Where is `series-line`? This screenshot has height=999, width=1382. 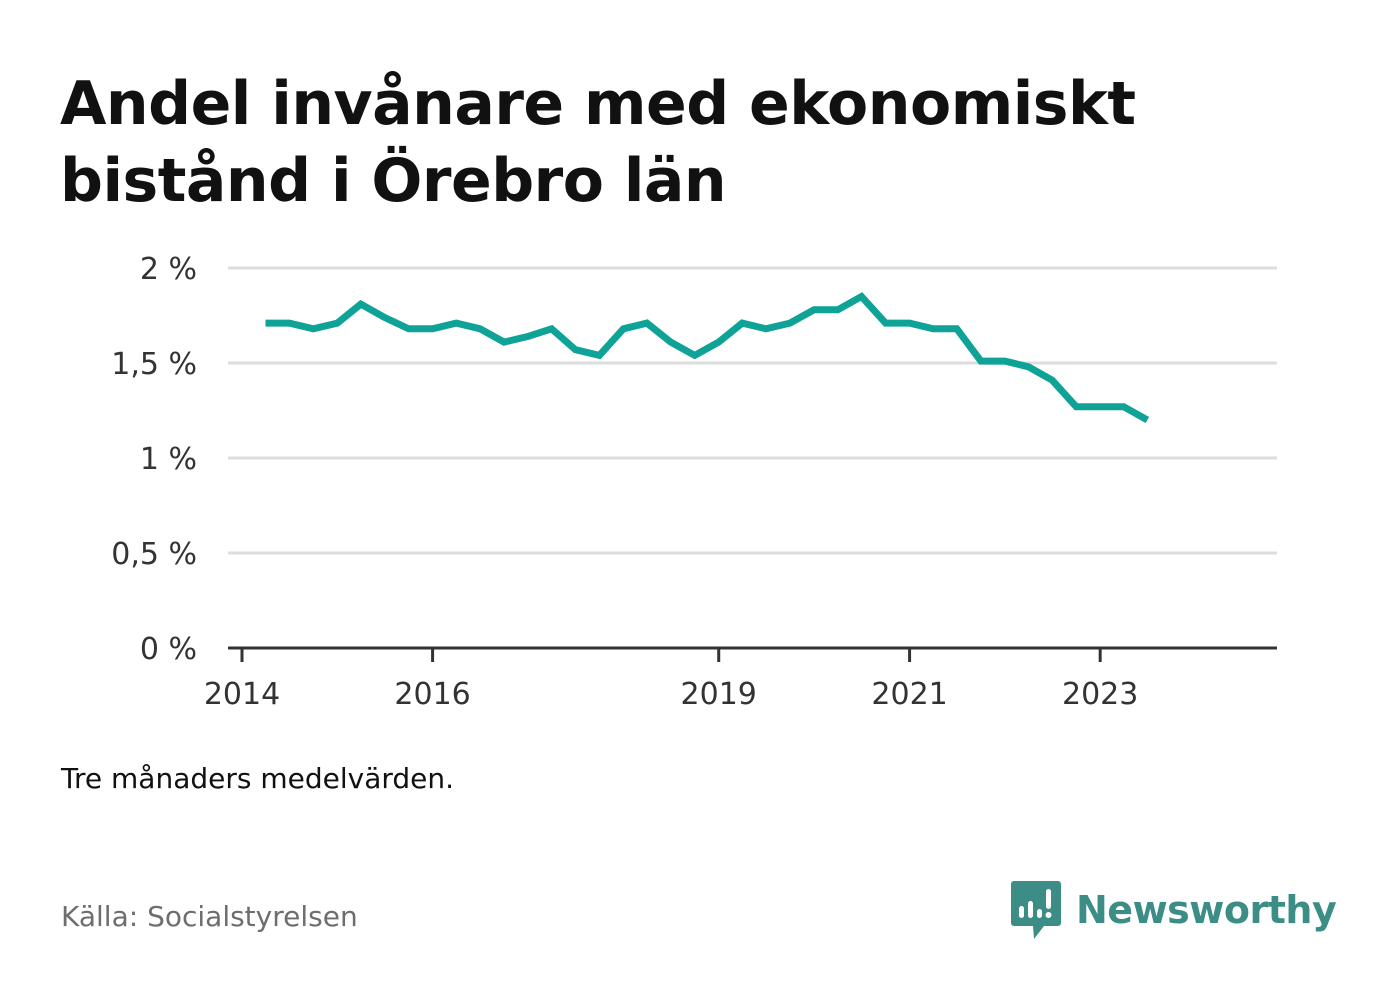
series-line is located at coordinates (707, 358).